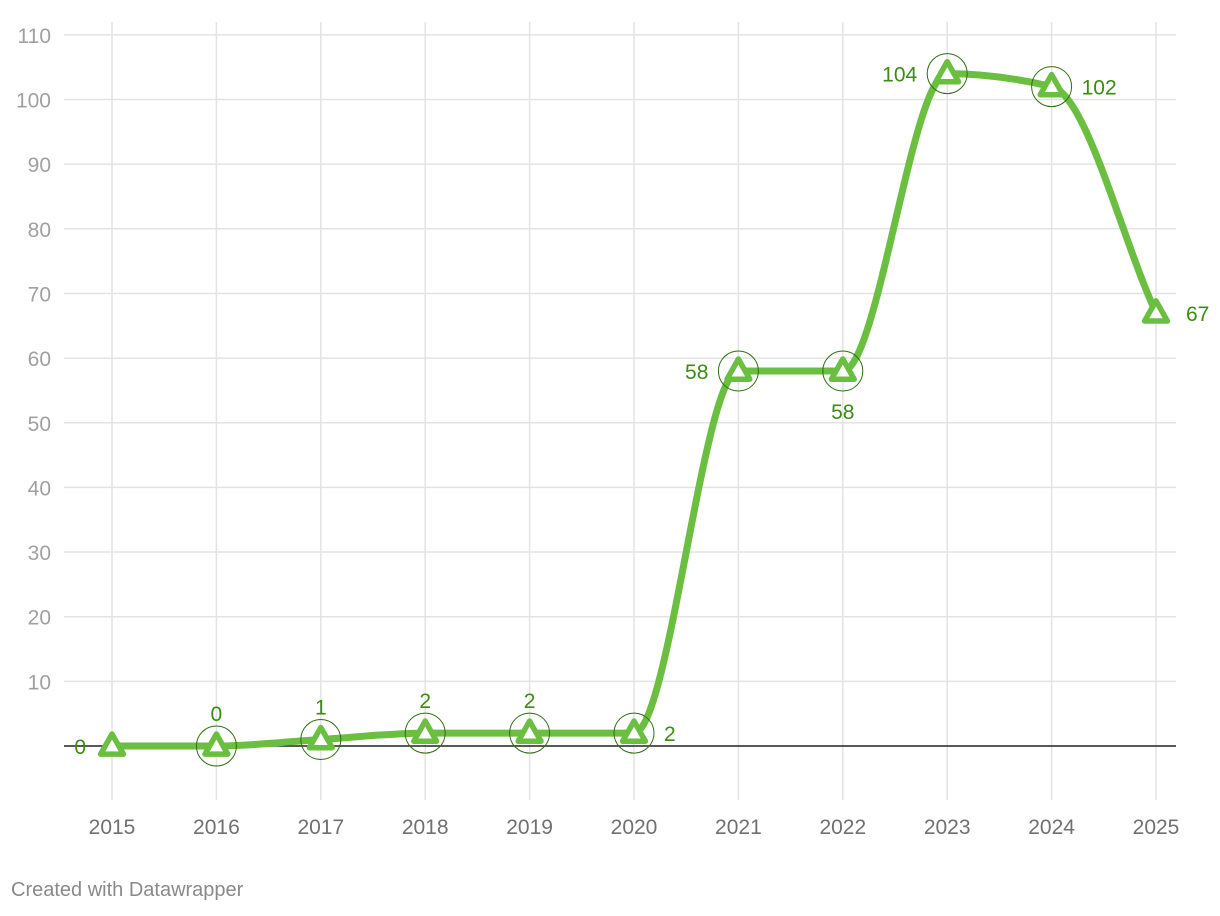 The image size is (1220, 916). I want to click on x-tick-label-2020: 2020, so click(634, 827).